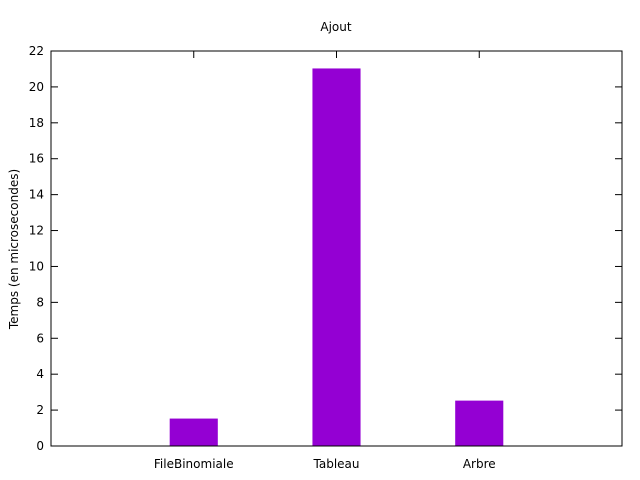  What do you see at coordinates (335, 27) in the screenshot?
I see `chart-title: Ajout` at bounding box center [335, 27].